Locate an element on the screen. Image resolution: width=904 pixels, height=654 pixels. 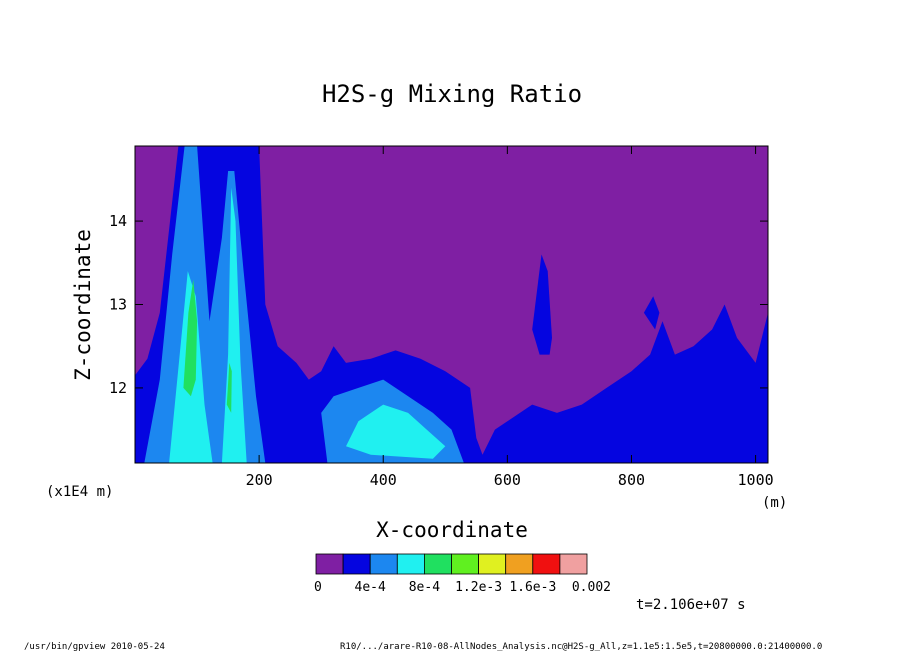
x-tick-label-2: 600 is located at coordinates (507, 480).